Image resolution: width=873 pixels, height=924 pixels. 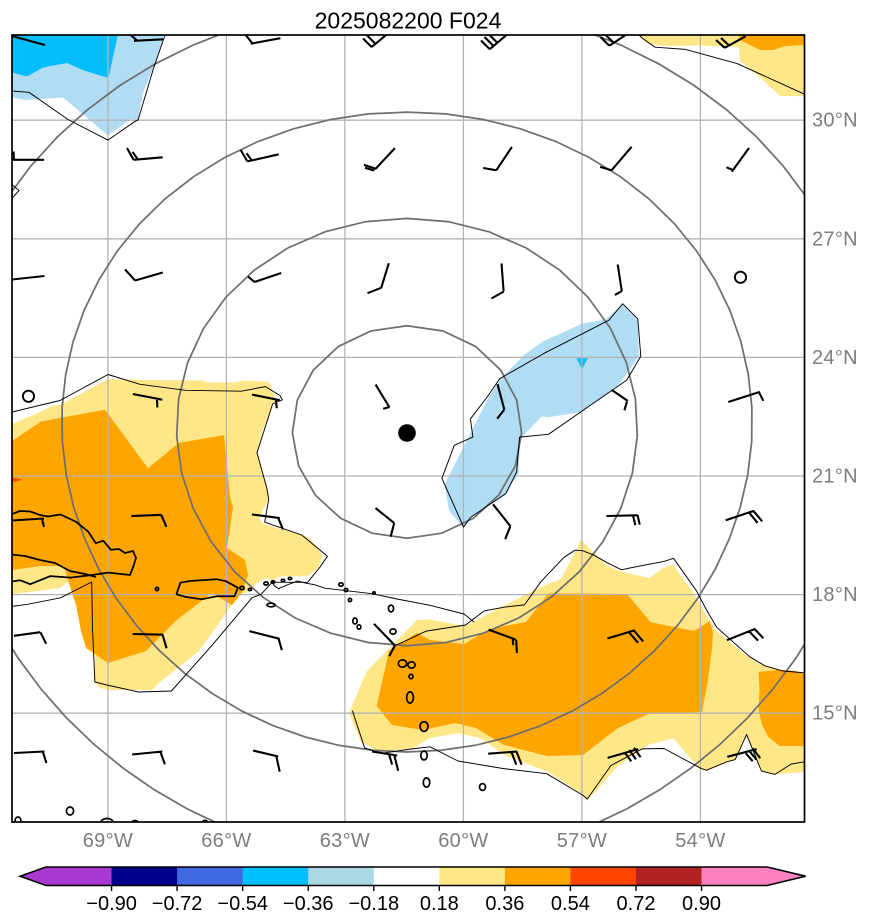 I want to click on svg-text: 0.72, so click(x=636, y=904).